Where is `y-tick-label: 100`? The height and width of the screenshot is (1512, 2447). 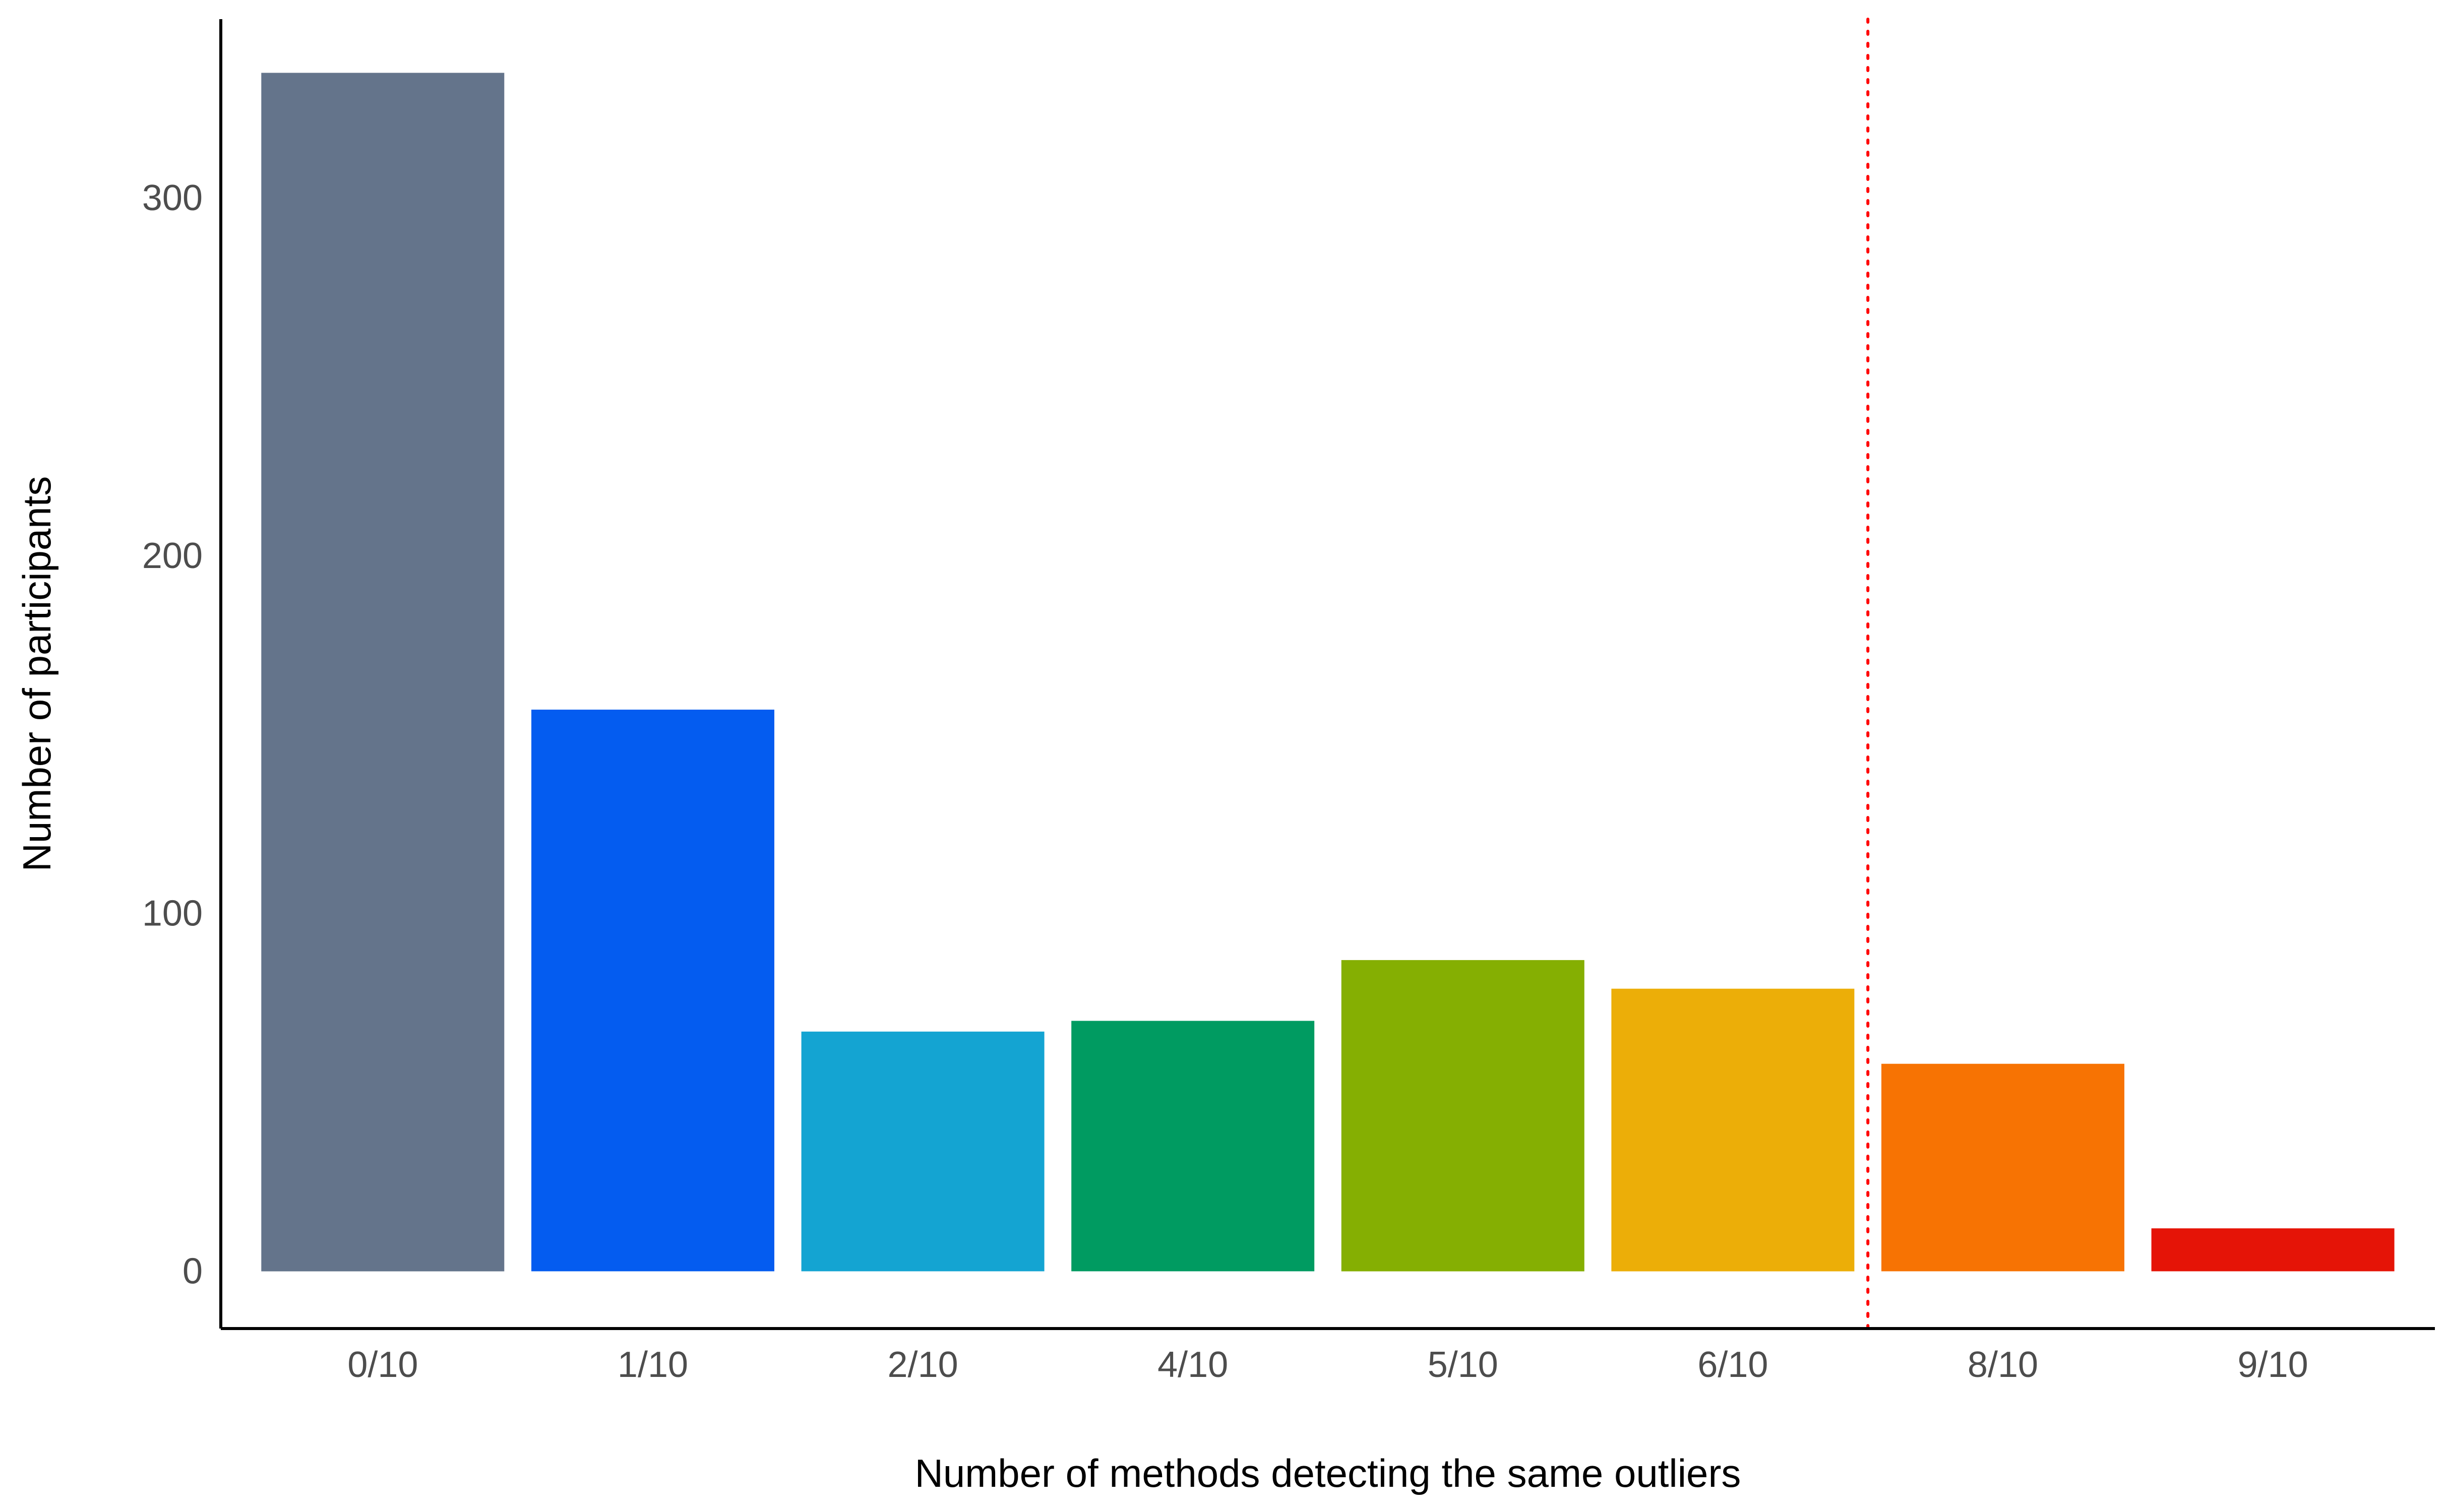 y-tick-label: 100 is located at coordinates (172, 914).